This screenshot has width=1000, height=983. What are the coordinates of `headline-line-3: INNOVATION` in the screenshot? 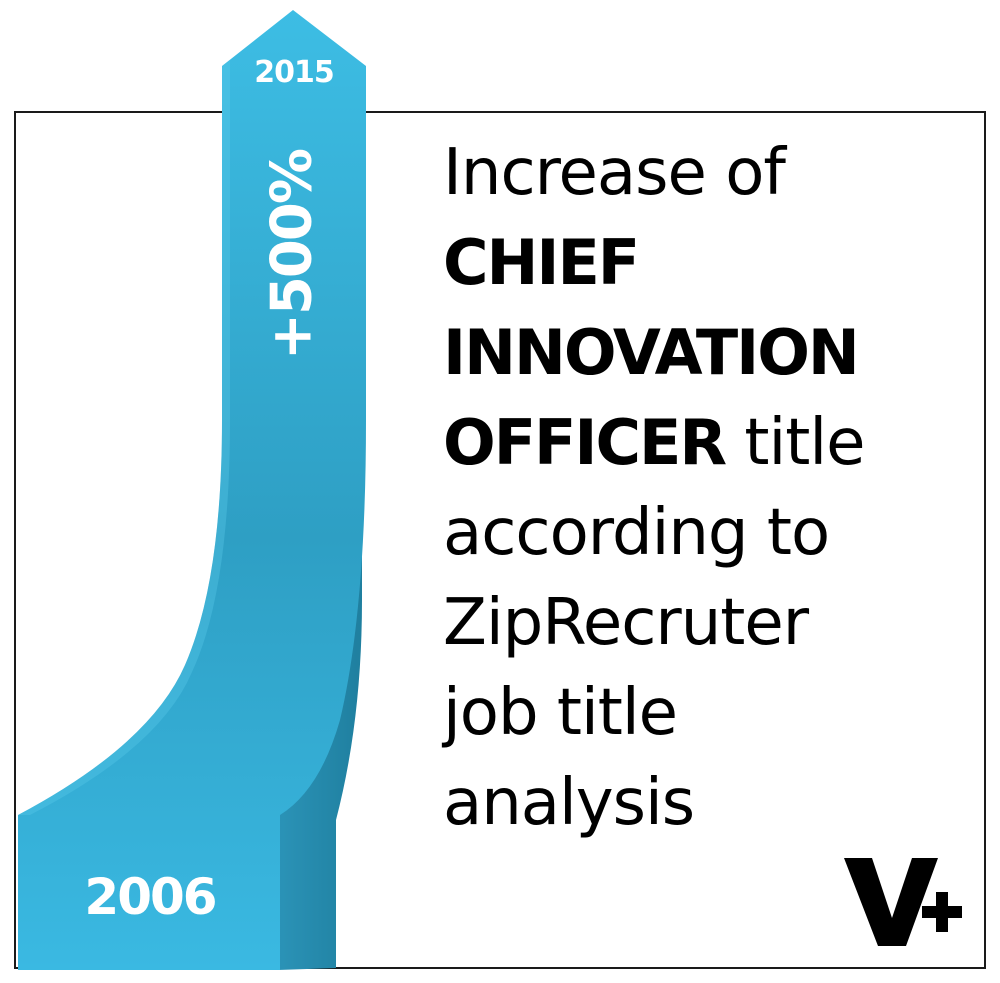 It's located at (651, 352).